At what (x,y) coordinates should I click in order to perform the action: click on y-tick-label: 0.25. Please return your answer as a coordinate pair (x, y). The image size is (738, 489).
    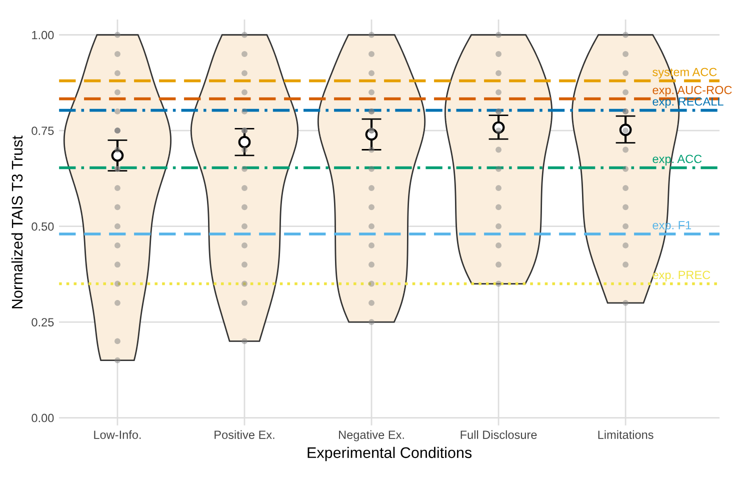
    Looking at the image, I should click on (43, 322).